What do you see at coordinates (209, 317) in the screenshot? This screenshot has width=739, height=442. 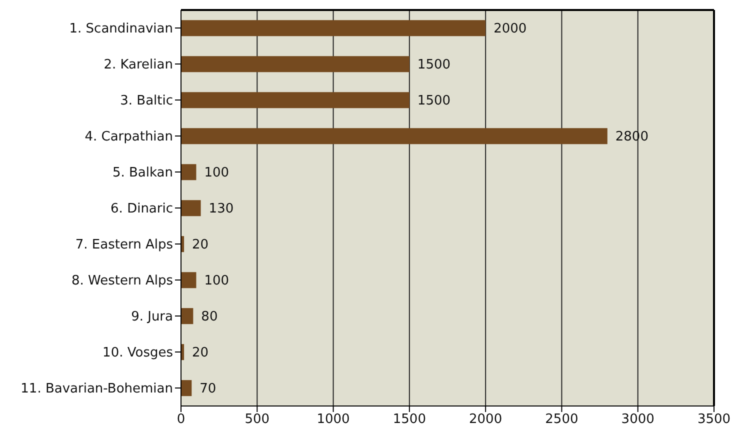 I see `data-label: 80` at bounding box center [209, 317].